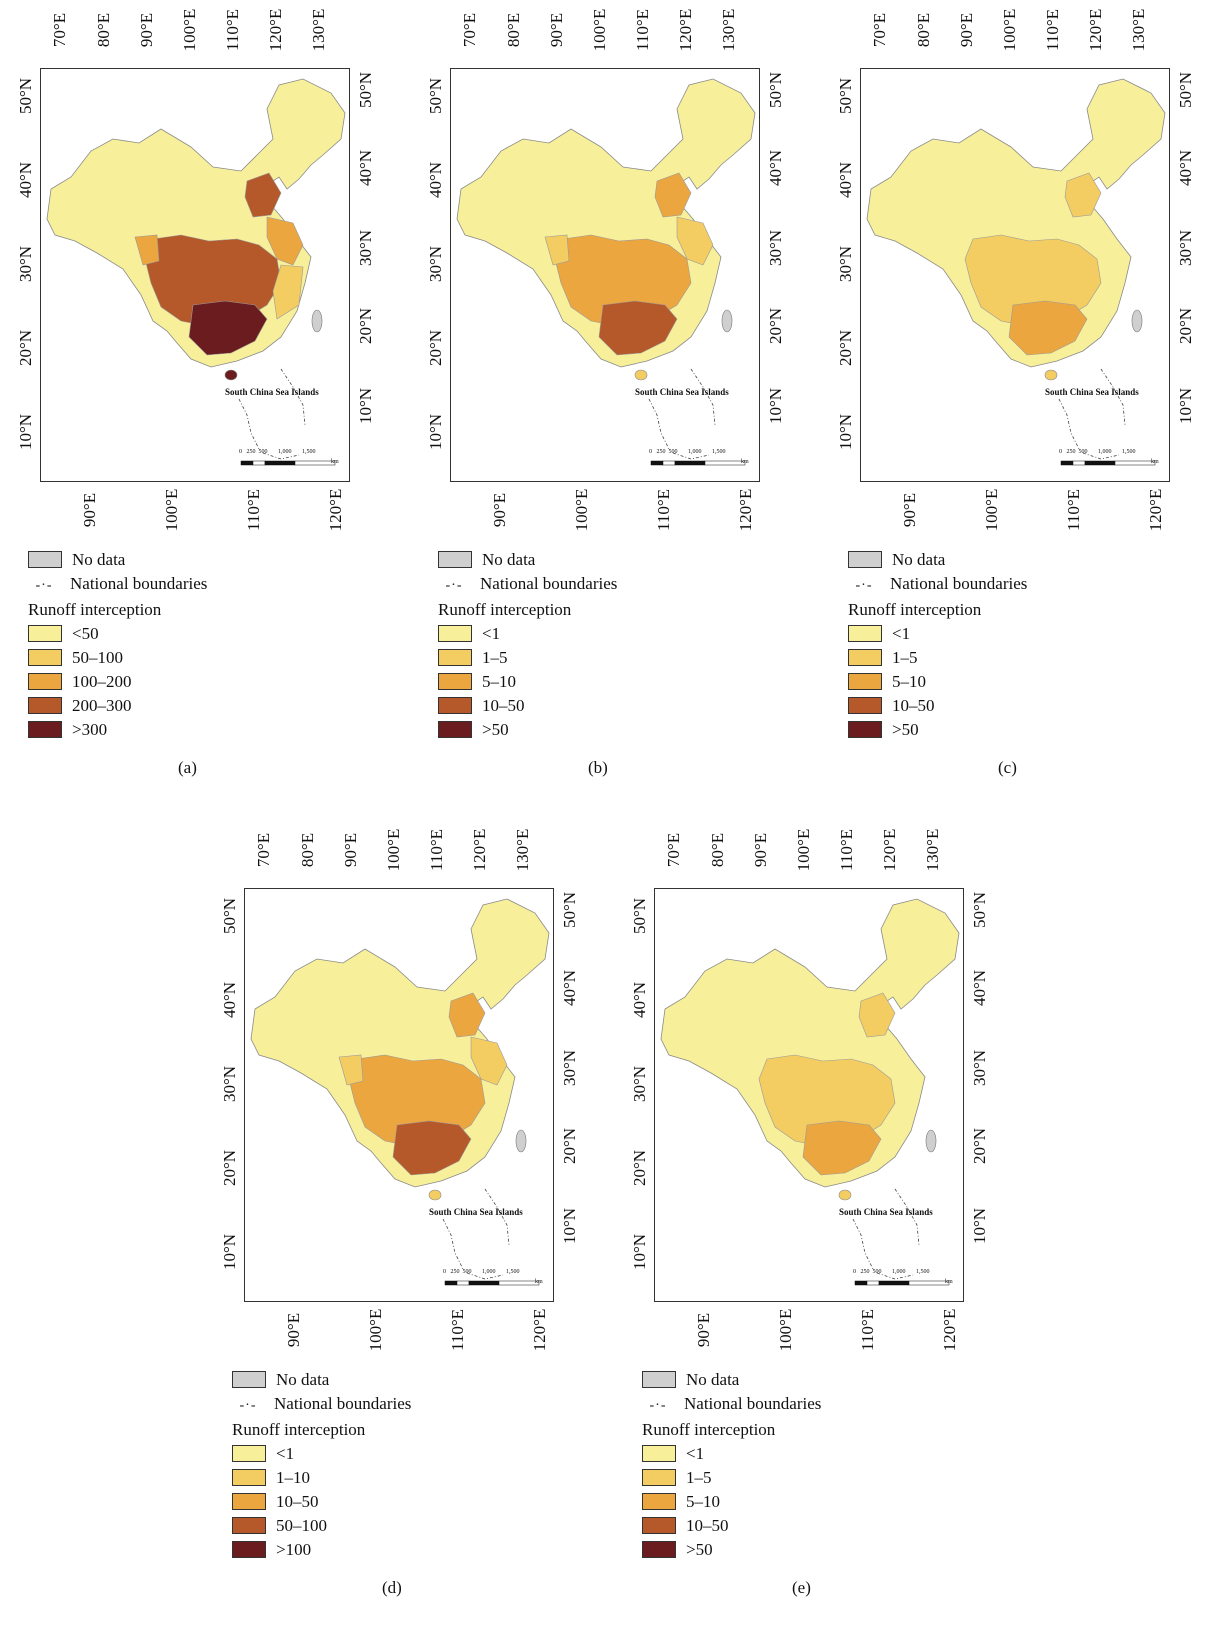  What do you see at coordinates (229, 916) in the screenshot?
I see `left-tick-label: 50°N` at bounding box center [229, 916].